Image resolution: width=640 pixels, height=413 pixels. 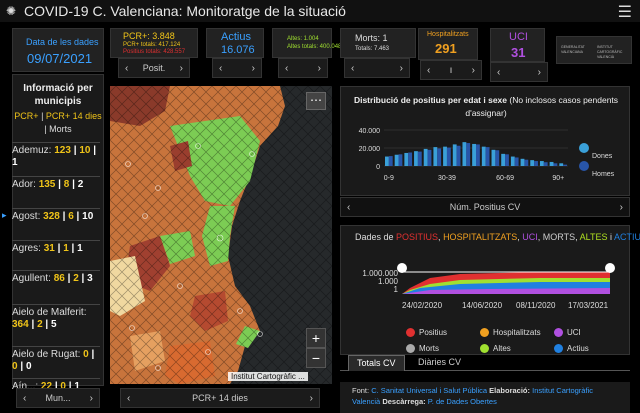 What do you see at coordinates (502, 348) in the screenshot?
I see `legend-label: Altes` at bounding box center [502, 348].